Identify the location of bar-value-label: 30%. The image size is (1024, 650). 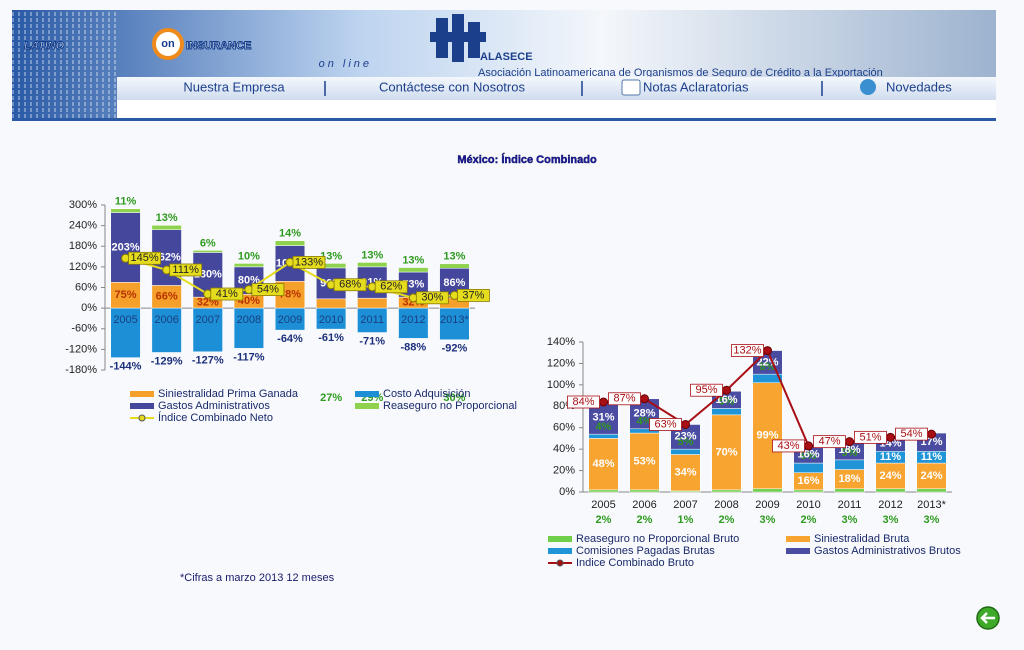
(454, 398).